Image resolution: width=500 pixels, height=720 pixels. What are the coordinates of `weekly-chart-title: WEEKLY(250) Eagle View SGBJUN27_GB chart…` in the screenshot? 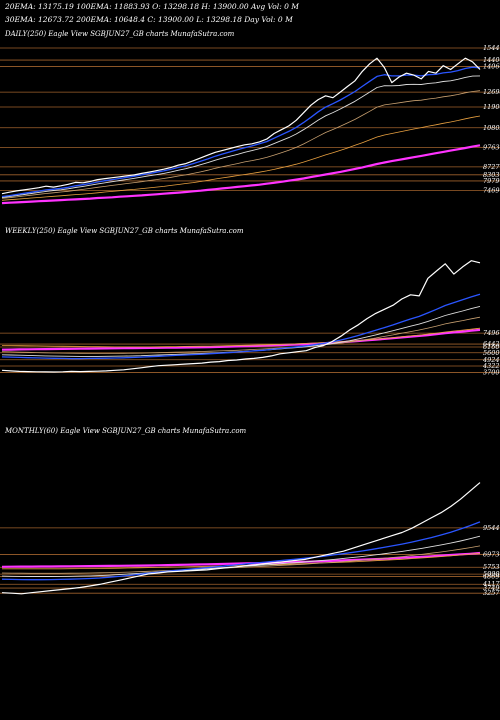 It's located at (124, 231).